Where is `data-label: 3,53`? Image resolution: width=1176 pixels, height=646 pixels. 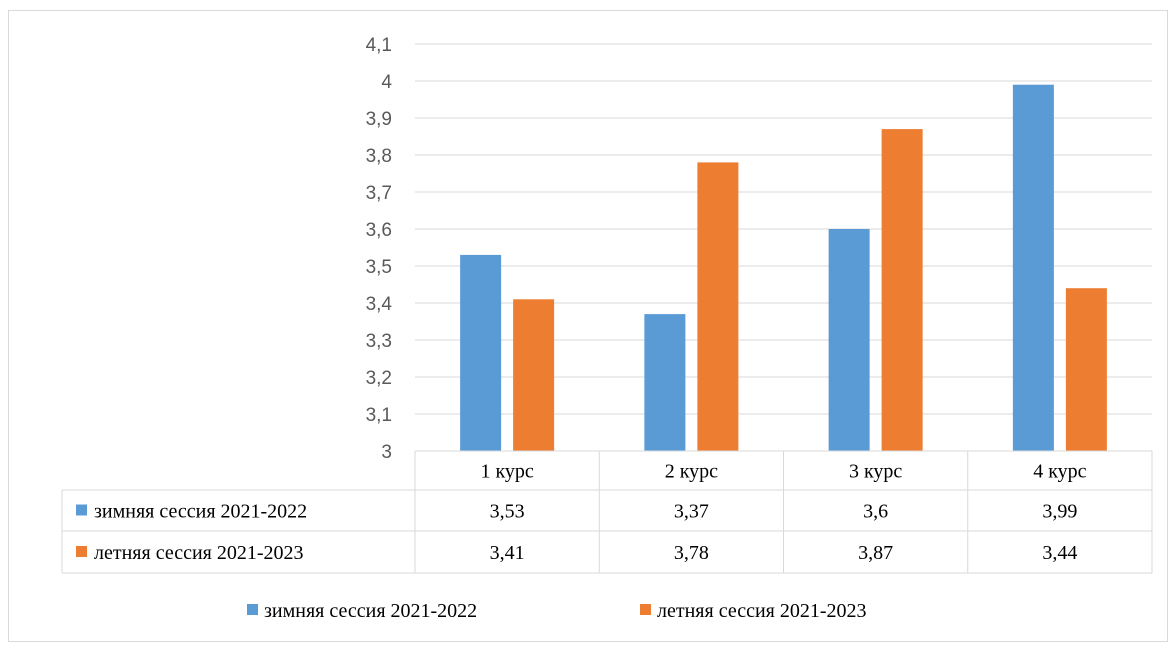
data-label: 3,53 is located at coordinates (507, 512).